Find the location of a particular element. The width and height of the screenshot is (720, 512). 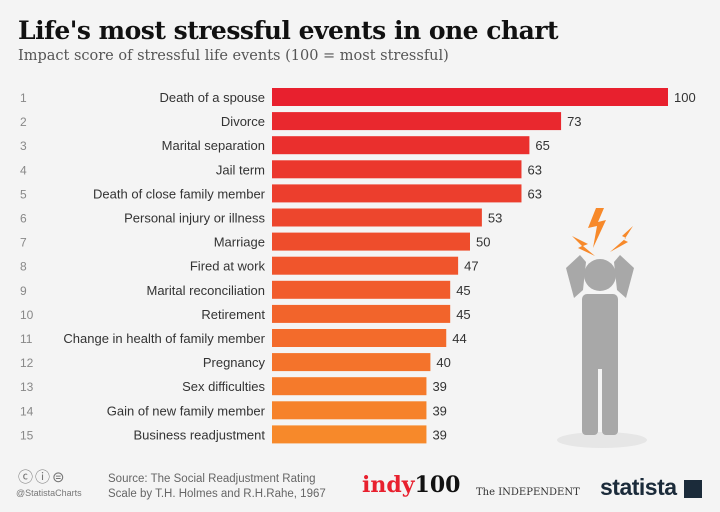

category-label: Personal injury or illness is located at coordinates (194, 218).